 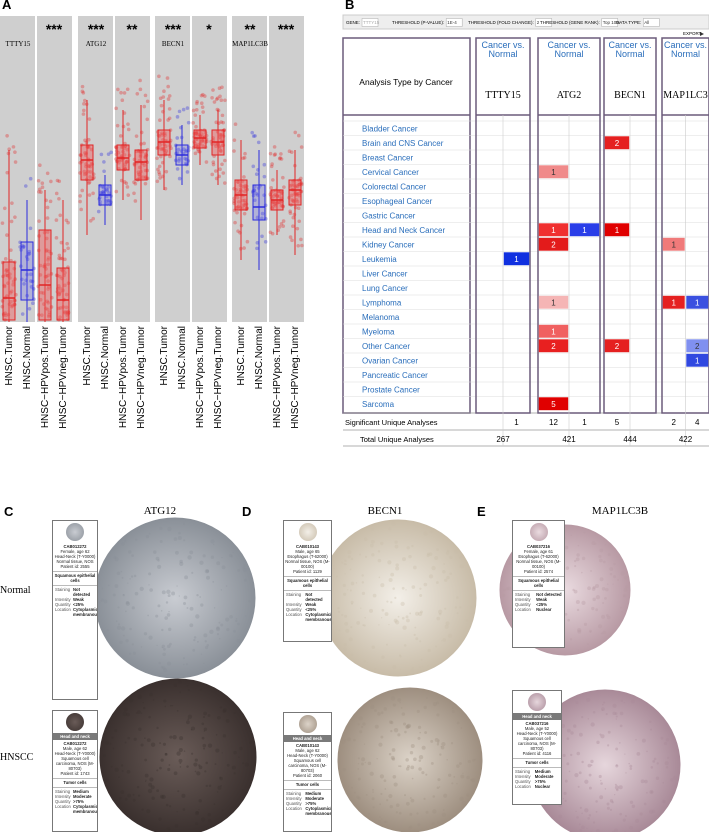 I want to click on gene-name: BECN1, so click(x=173, y=44).